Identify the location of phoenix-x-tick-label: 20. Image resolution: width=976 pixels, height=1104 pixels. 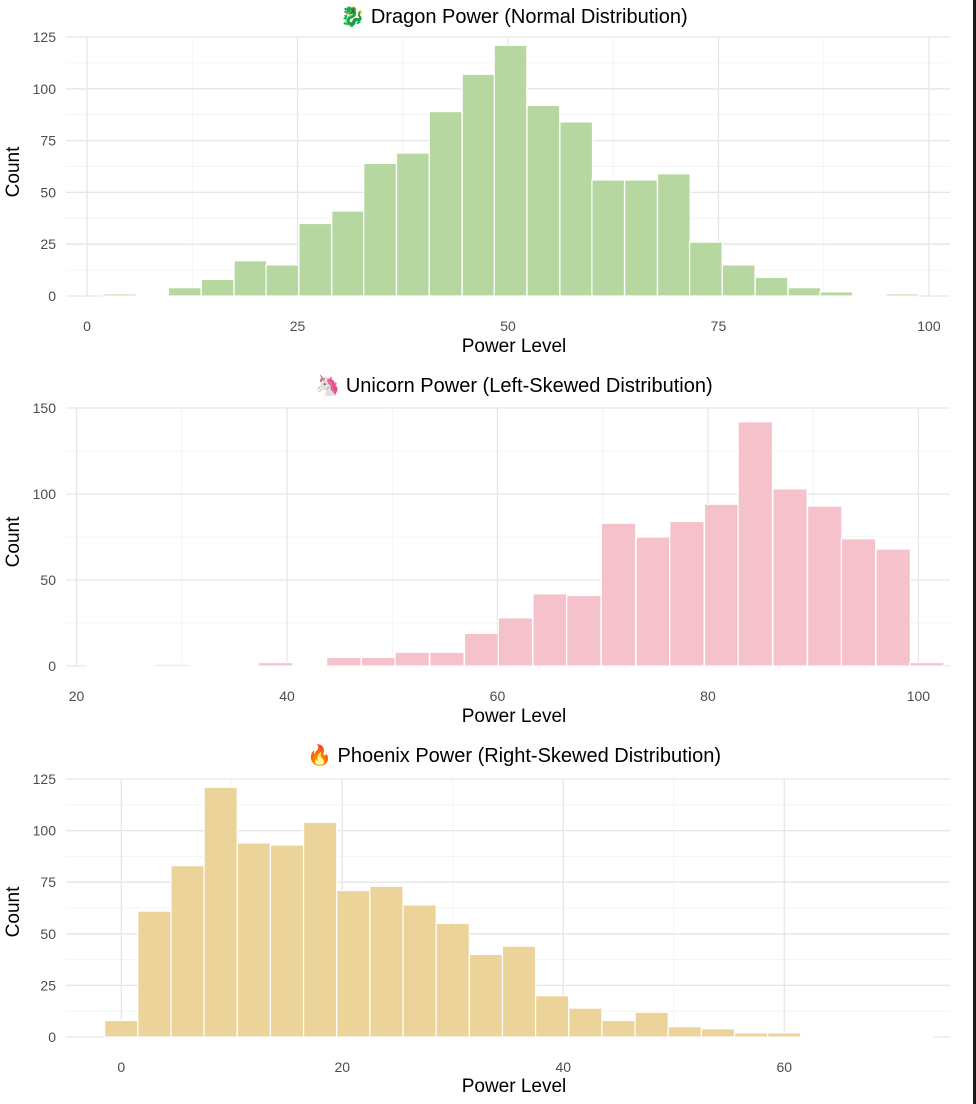
(342, 1067).